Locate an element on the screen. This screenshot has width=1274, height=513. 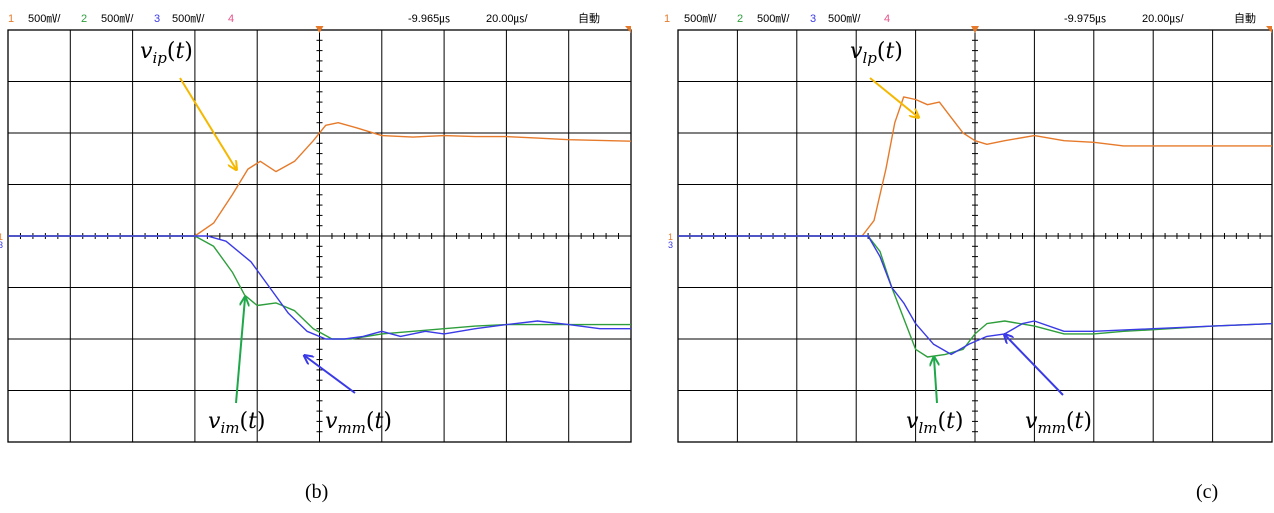
caption-c: (c) is located at coordinates (1207, 492).